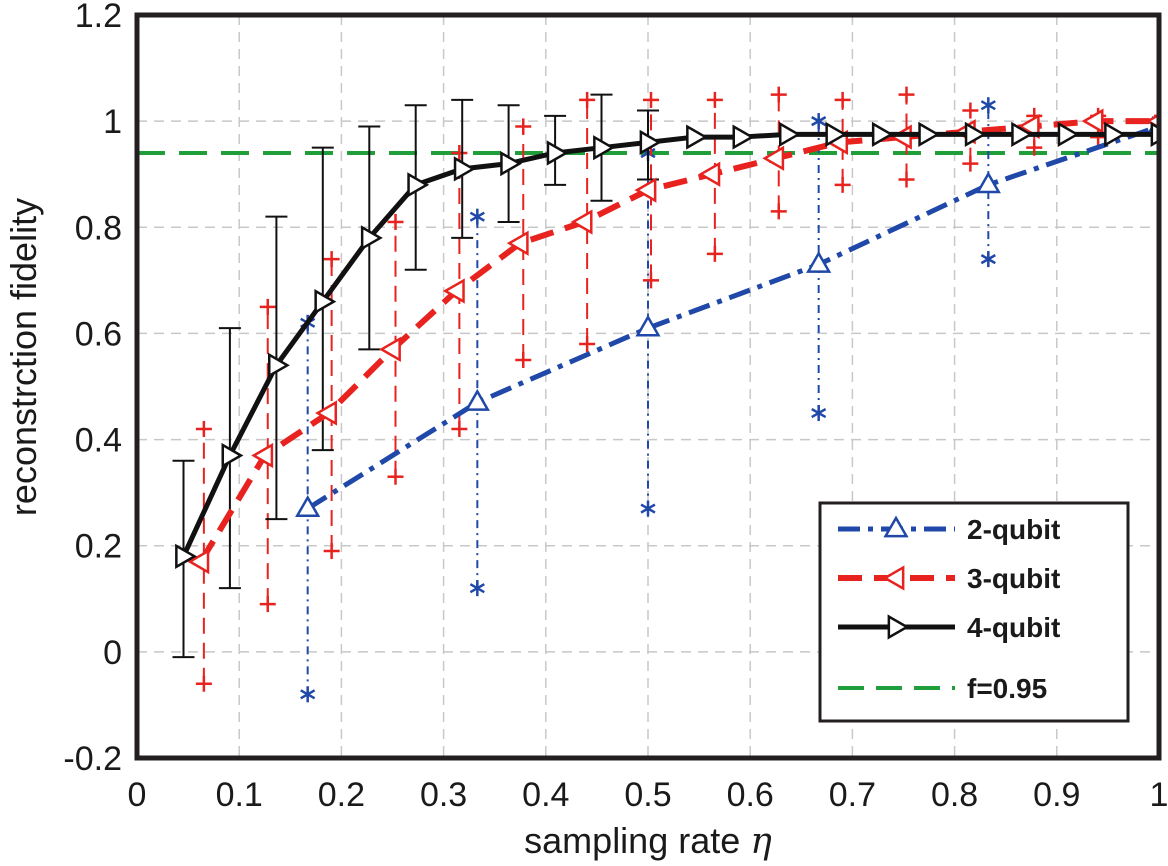  What do you see at coordinates (92, 759) in the screenshot?
I see `y-tick-label: -0.2` at bounding box center [92, 759].